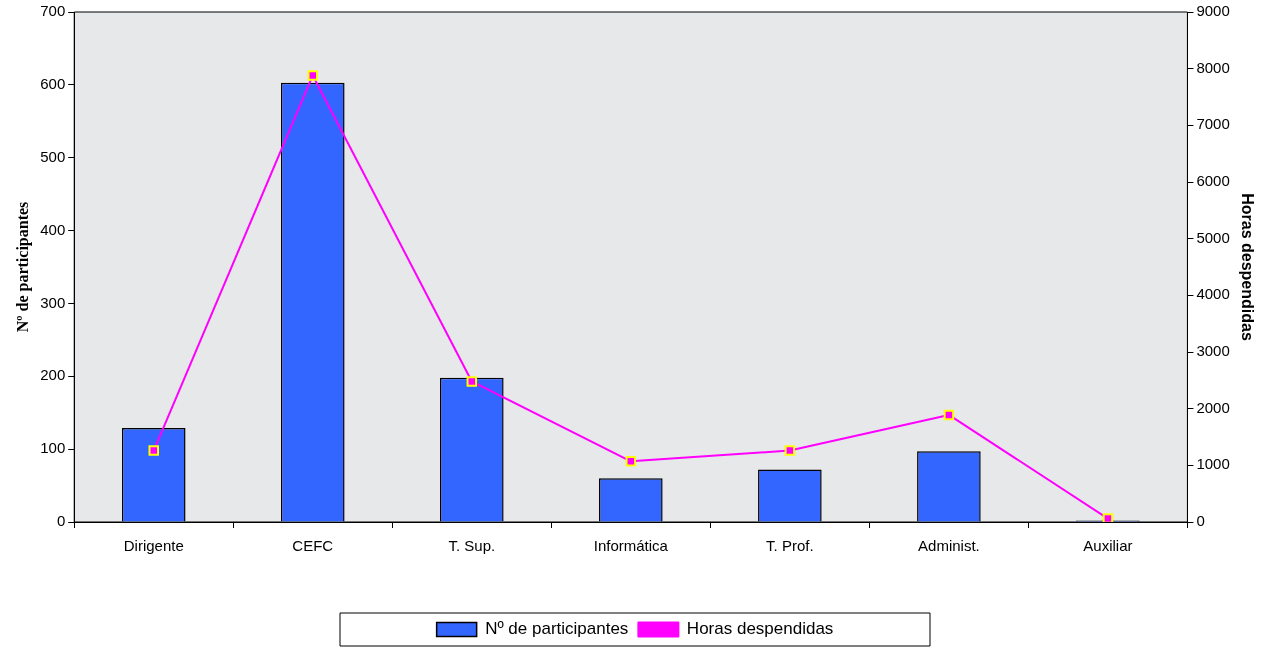  What do you see at coordinates (1213, 464) in the screenshot?
I see `y2-tick-label: 1000` at bounding box center [1213, 464].